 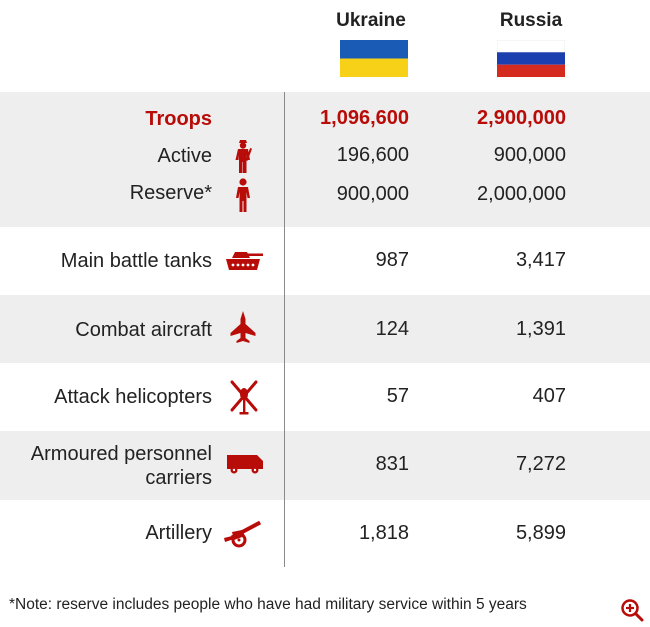 I want to click on artillery-ukraine-value: 1,818, so click(x=383, y=533).